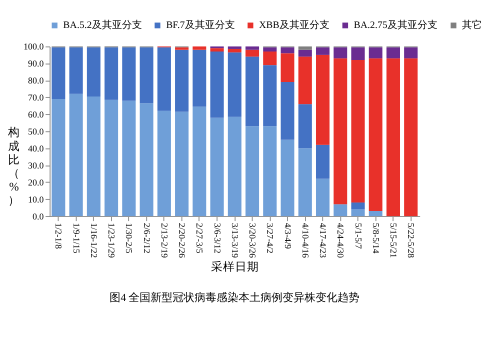 The width and height of the screenshot is (500, 342). I want to click on x-tick-label: 4/17-4/23, so click(323, 240).